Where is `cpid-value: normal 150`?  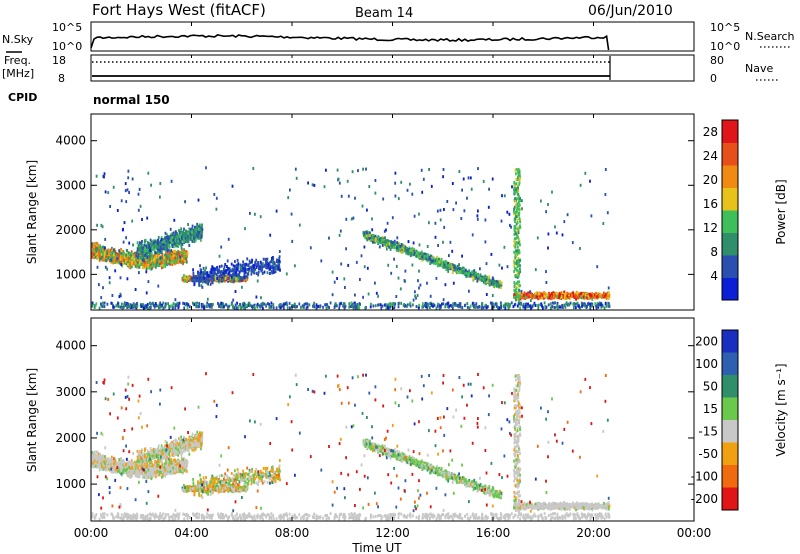 cpid-value: normal 150 is located at coordinates (131, 100).